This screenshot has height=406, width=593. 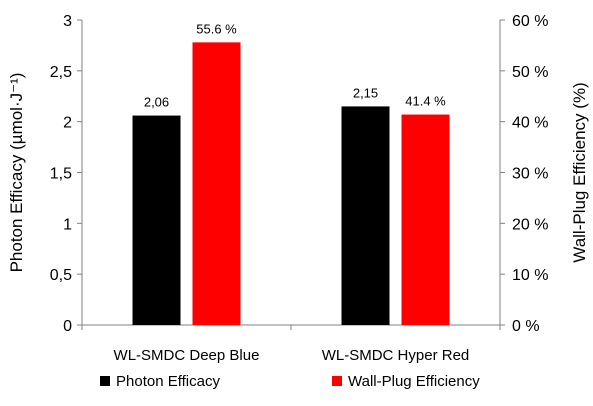 I want to click on y-tick-label-right: 10 %, so click(x=530, y=275).